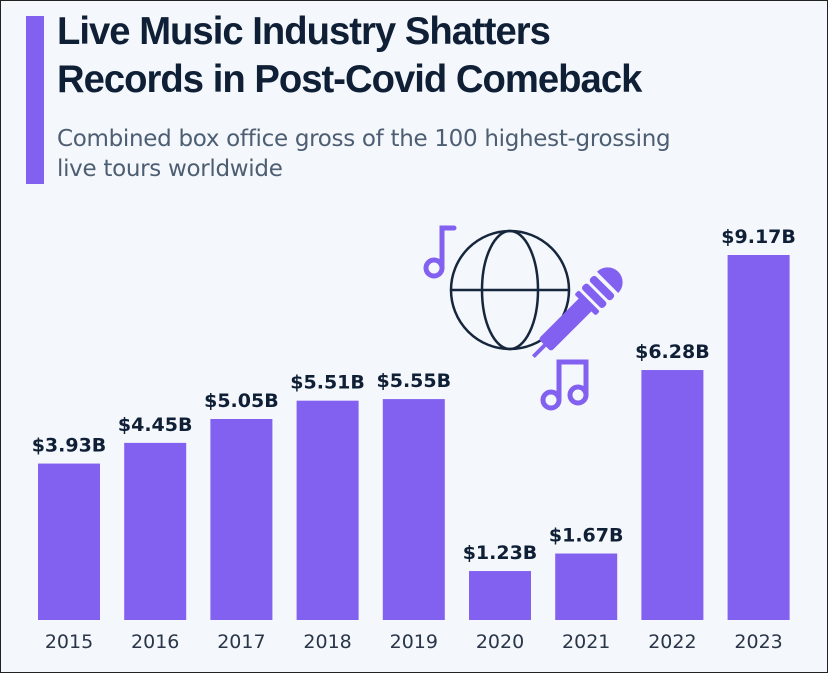  Describe the element at coordinates (35, 100) in the screenshot. I see `title-accent-bar` at that location.